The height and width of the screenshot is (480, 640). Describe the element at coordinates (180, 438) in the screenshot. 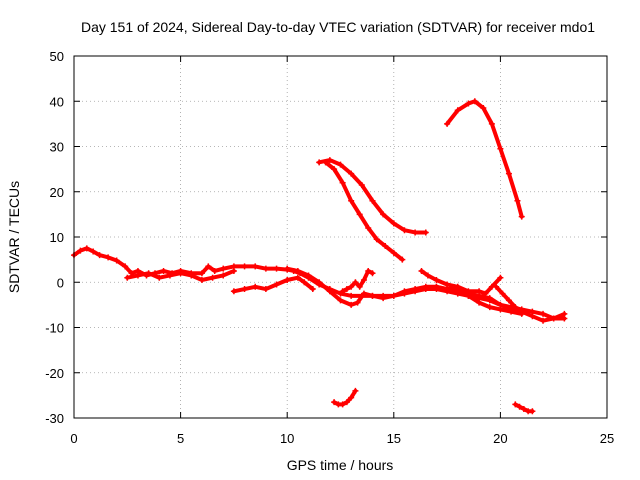

I see `x-tick-label: 5` at that location.